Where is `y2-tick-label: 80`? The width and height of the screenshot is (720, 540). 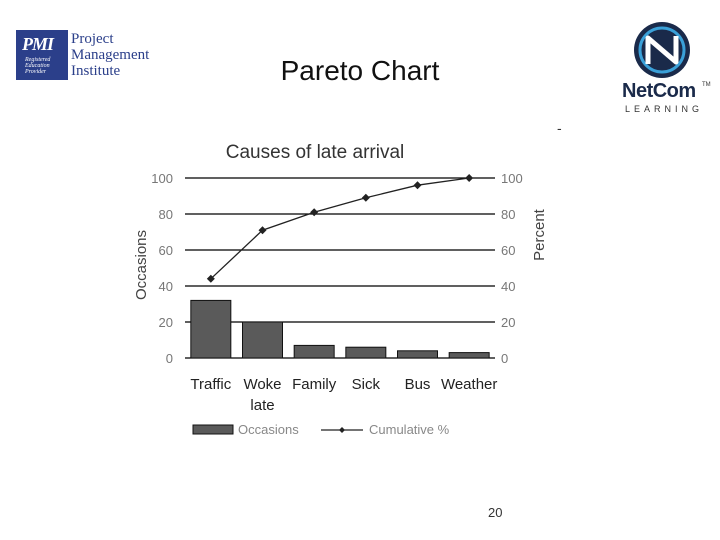
y2-tick-label: 80 is located at coordinates (508, 214).